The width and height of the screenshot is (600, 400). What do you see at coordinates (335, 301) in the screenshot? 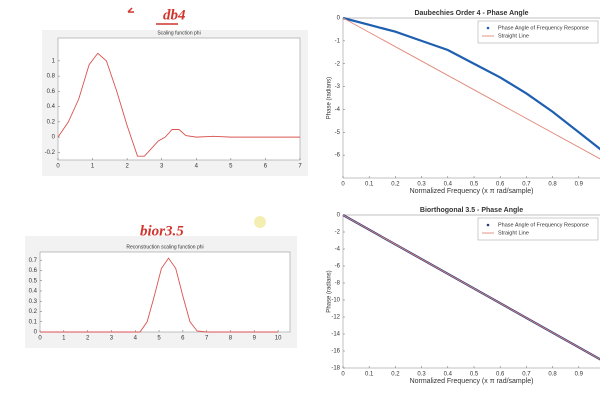
I see `y-tick-label: -10` at bounding box center [335, 301].